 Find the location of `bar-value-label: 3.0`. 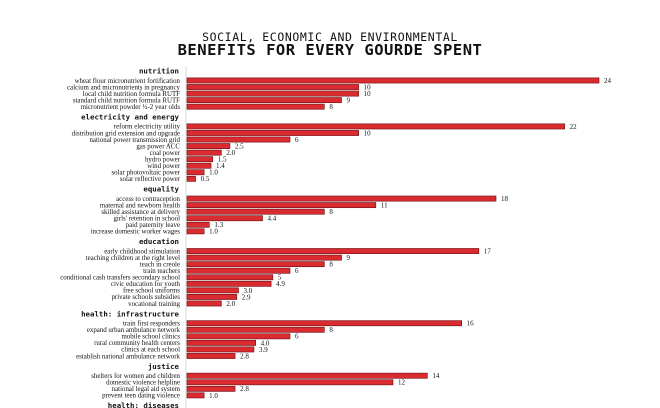

bar-value-label: 3.0 is located at coordinates (248, 291).